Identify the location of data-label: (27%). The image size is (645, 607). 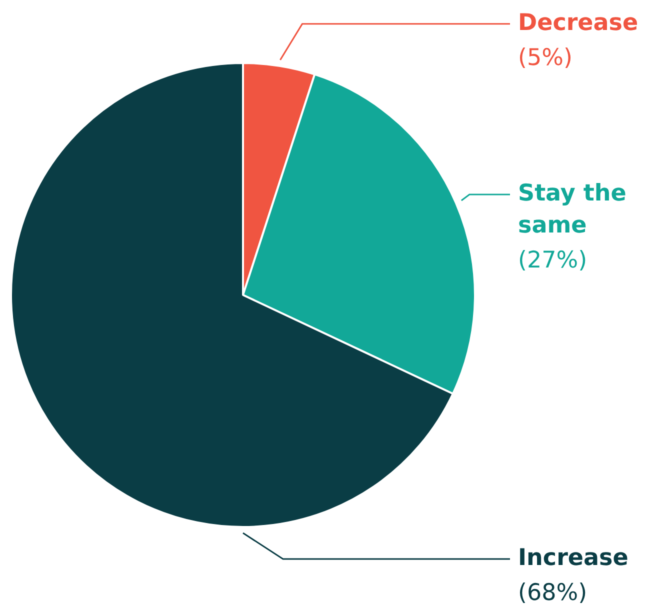
(553, 260).